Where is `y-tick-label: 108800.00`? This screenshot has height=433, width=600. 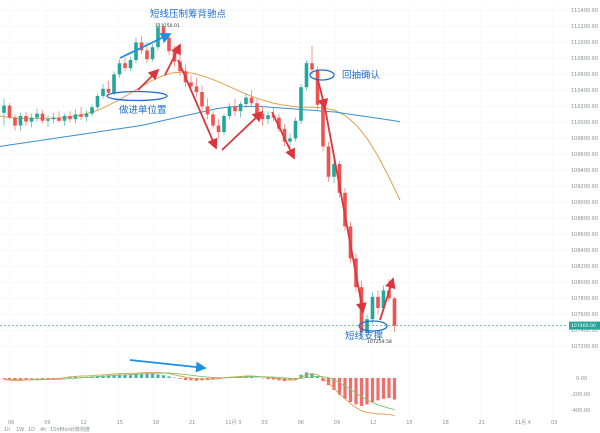
y-tick-label: 108800.00 is located at coordinates (584, 219).